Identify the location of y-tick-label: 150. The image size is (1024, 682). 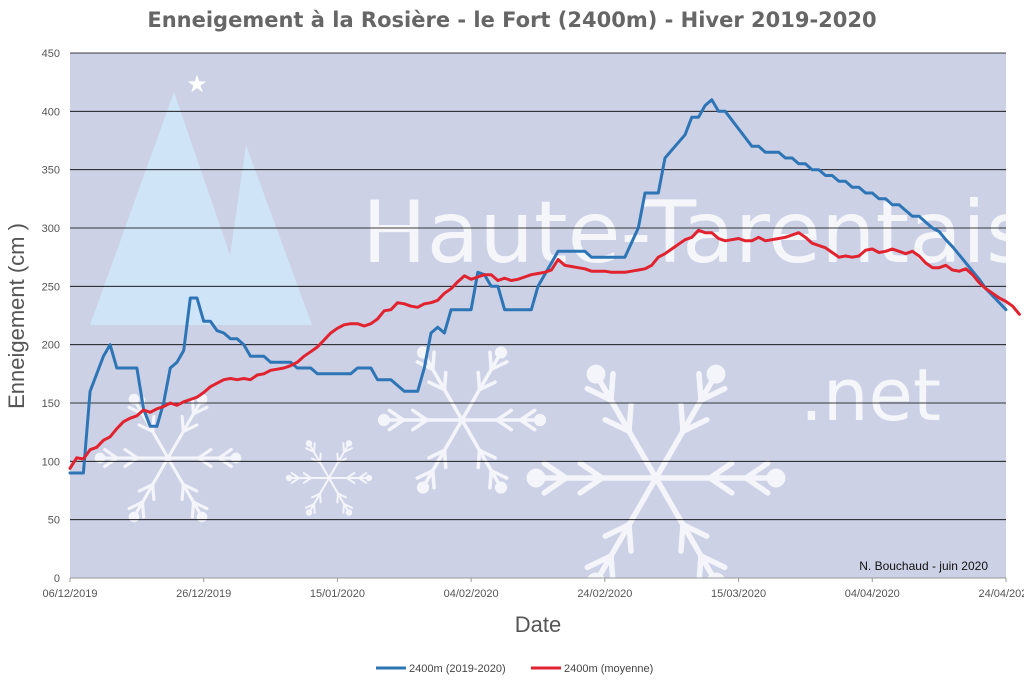
(51, 404).